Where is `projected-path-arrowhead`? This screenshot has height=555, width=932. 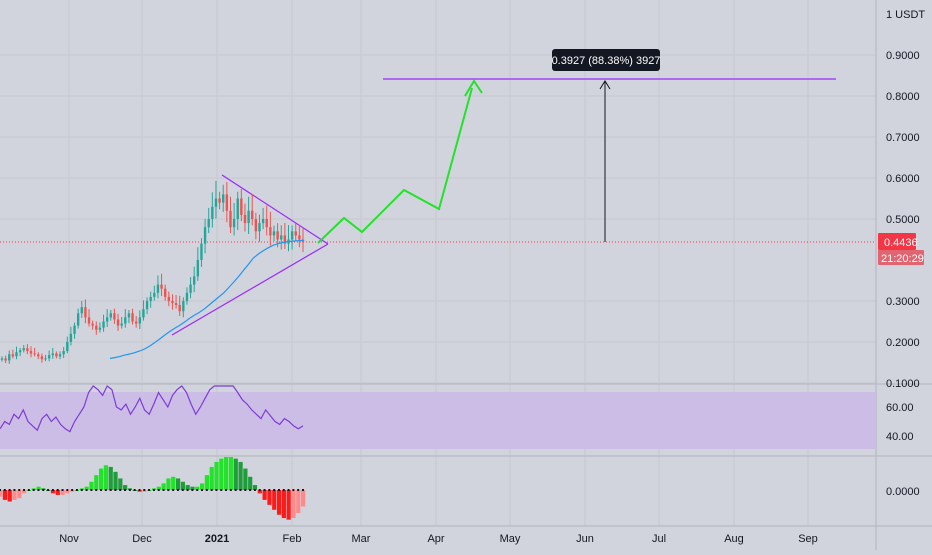 projected-path-arrowhead is located at coordinates (473, 88).